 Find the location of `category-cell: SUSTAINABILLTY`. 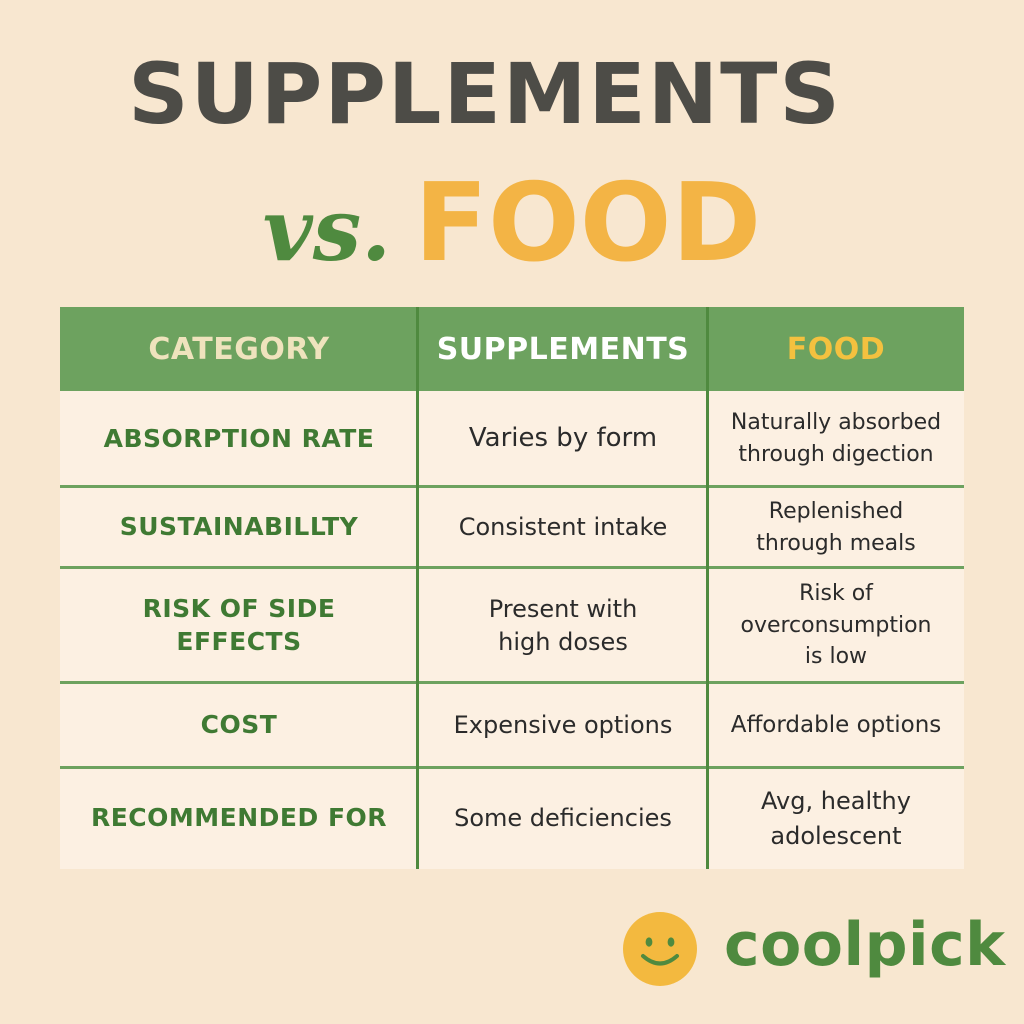

category-cell: SUSTAINABILLTY is located at coordinates (239, 527).